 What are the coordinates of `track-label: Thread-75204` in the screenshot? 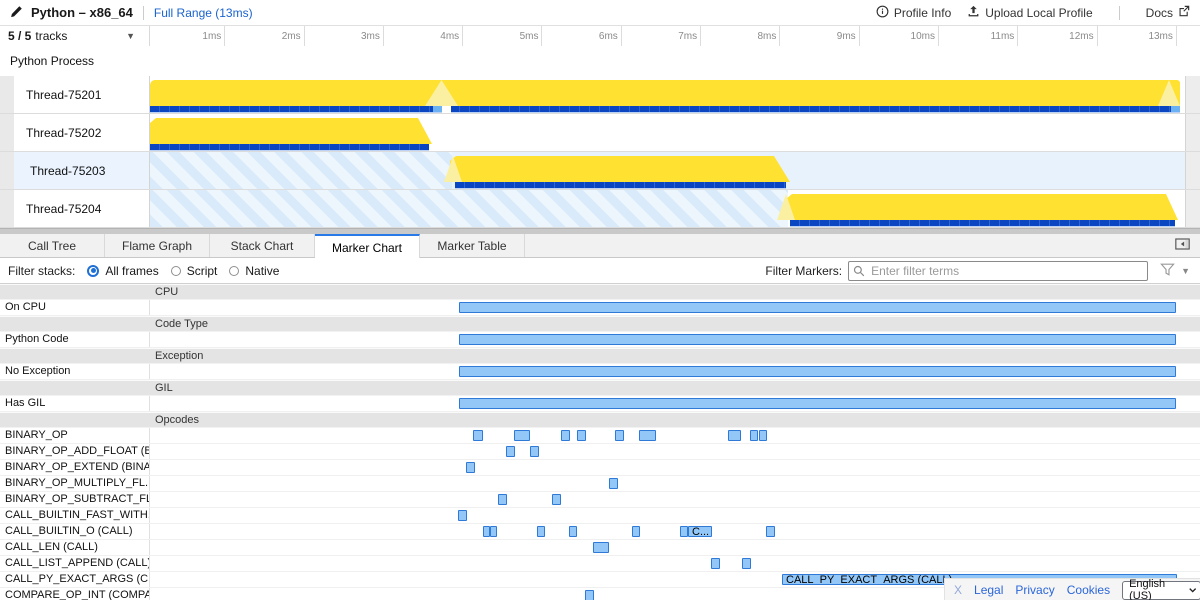 It's located at (82, 208).